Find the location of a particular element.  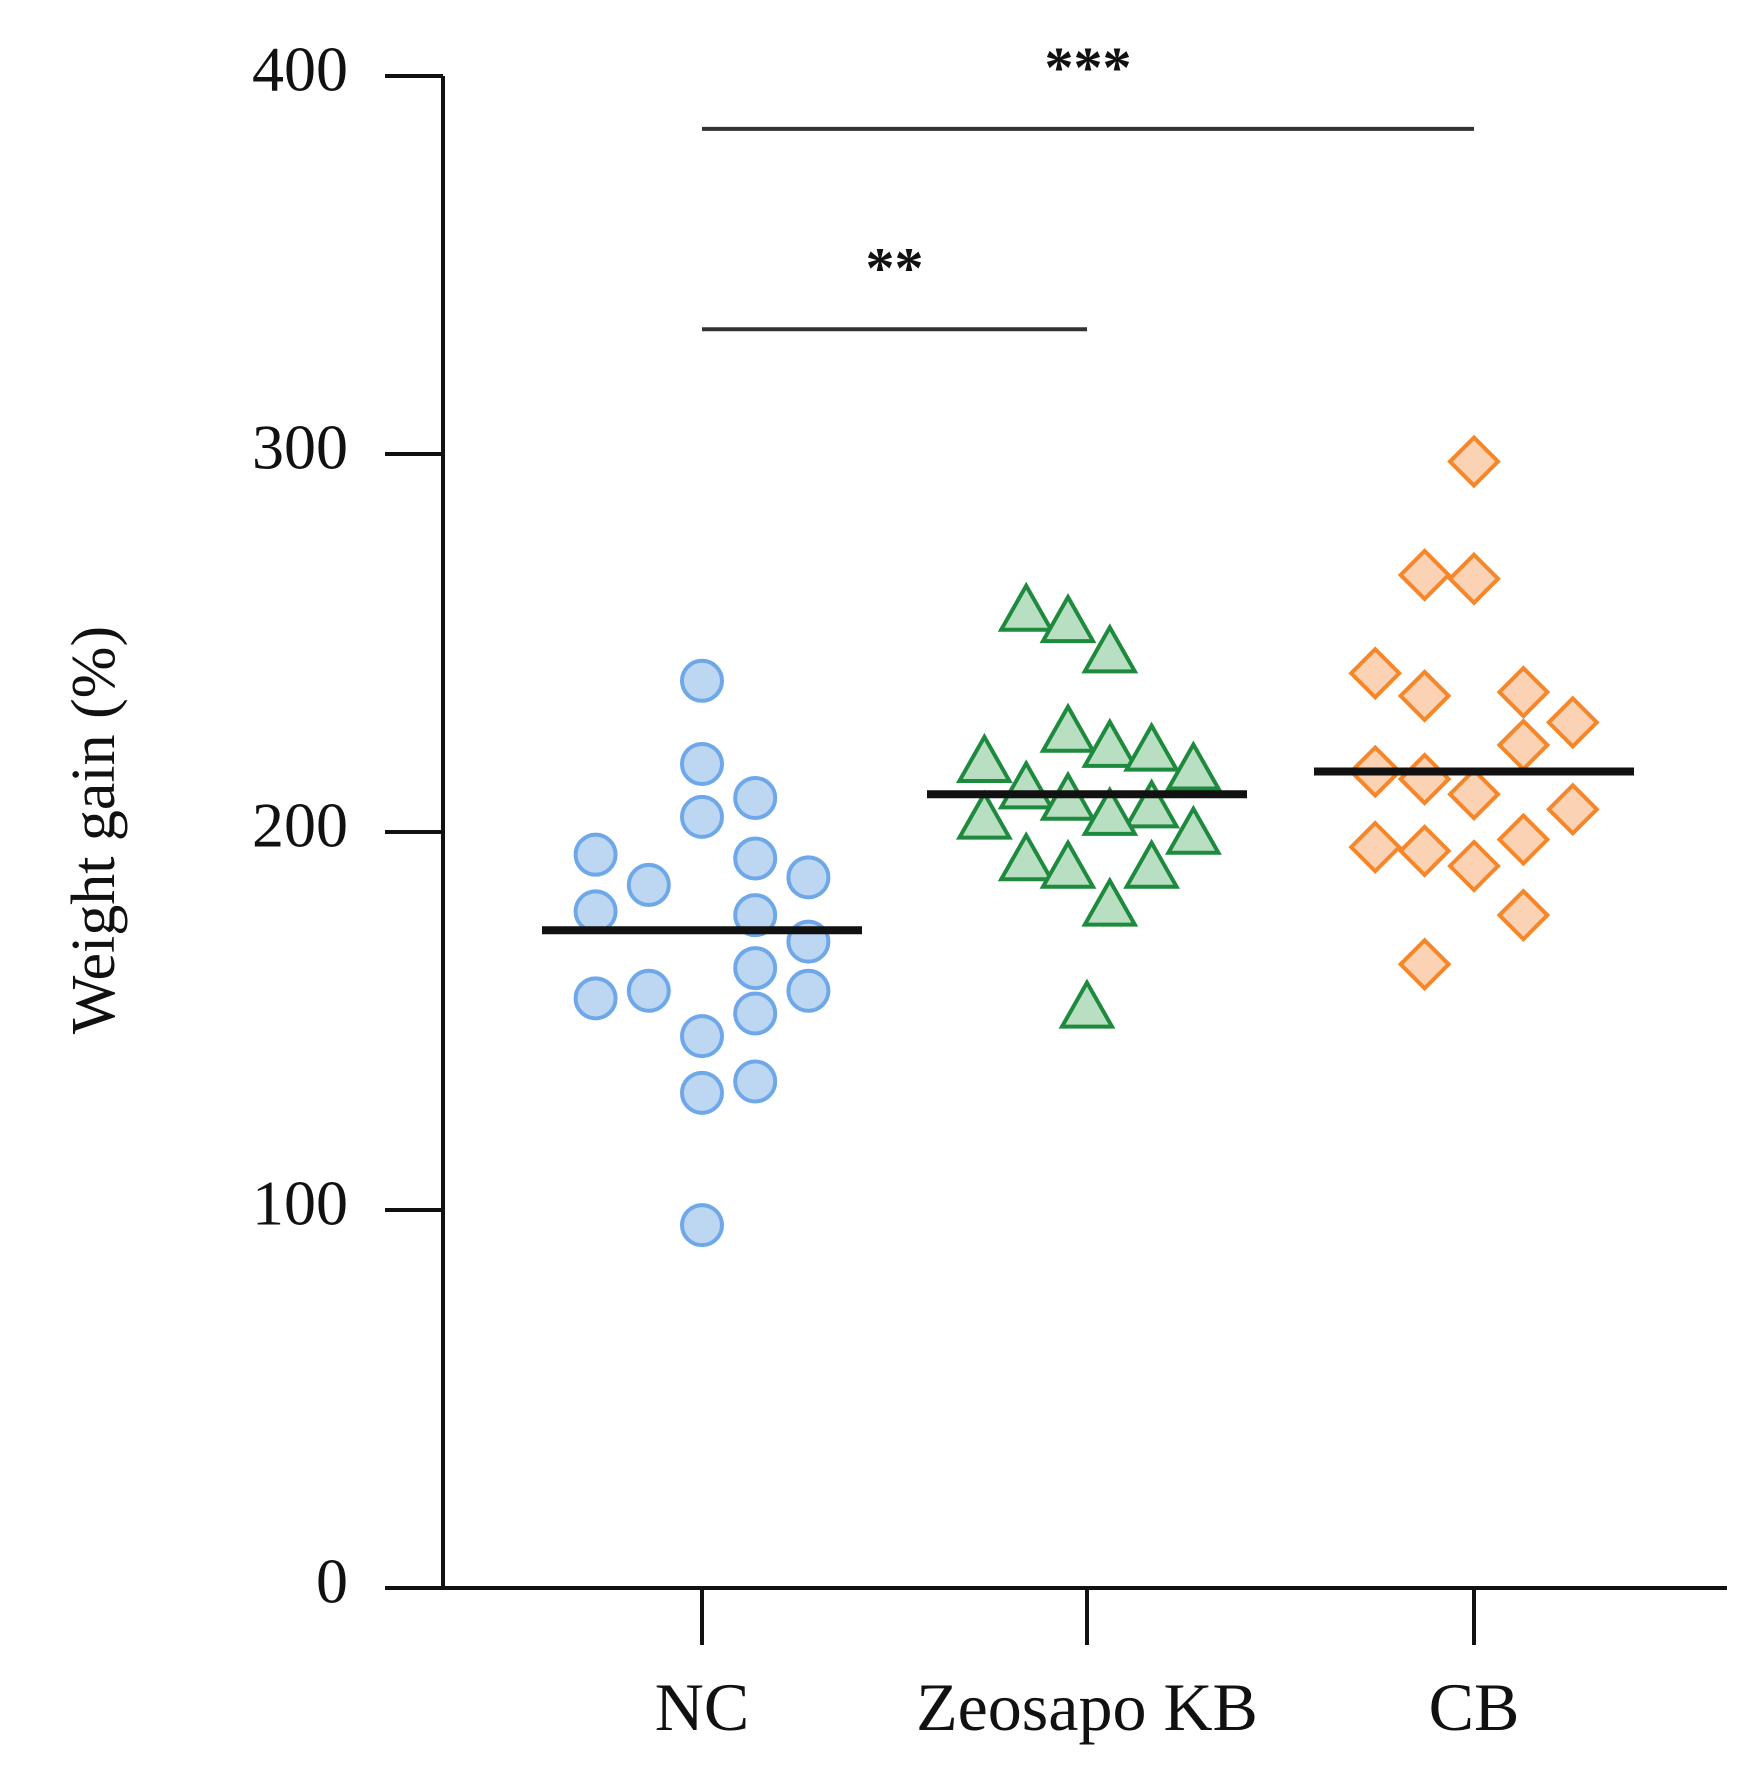

significance-label-cb: *** is located at coordinates (1088, 67).